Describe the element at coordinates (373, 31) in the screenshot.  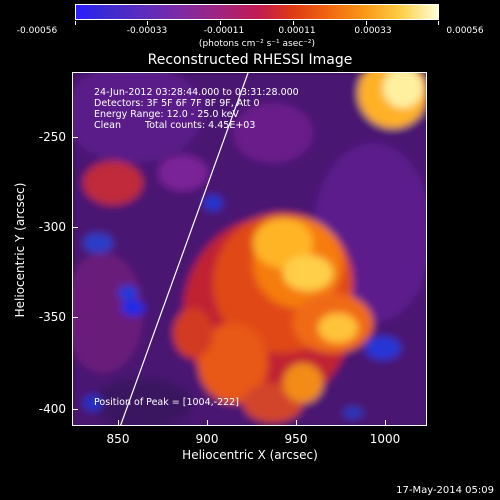
I see `colorbar-label: 0.00033` at that location.